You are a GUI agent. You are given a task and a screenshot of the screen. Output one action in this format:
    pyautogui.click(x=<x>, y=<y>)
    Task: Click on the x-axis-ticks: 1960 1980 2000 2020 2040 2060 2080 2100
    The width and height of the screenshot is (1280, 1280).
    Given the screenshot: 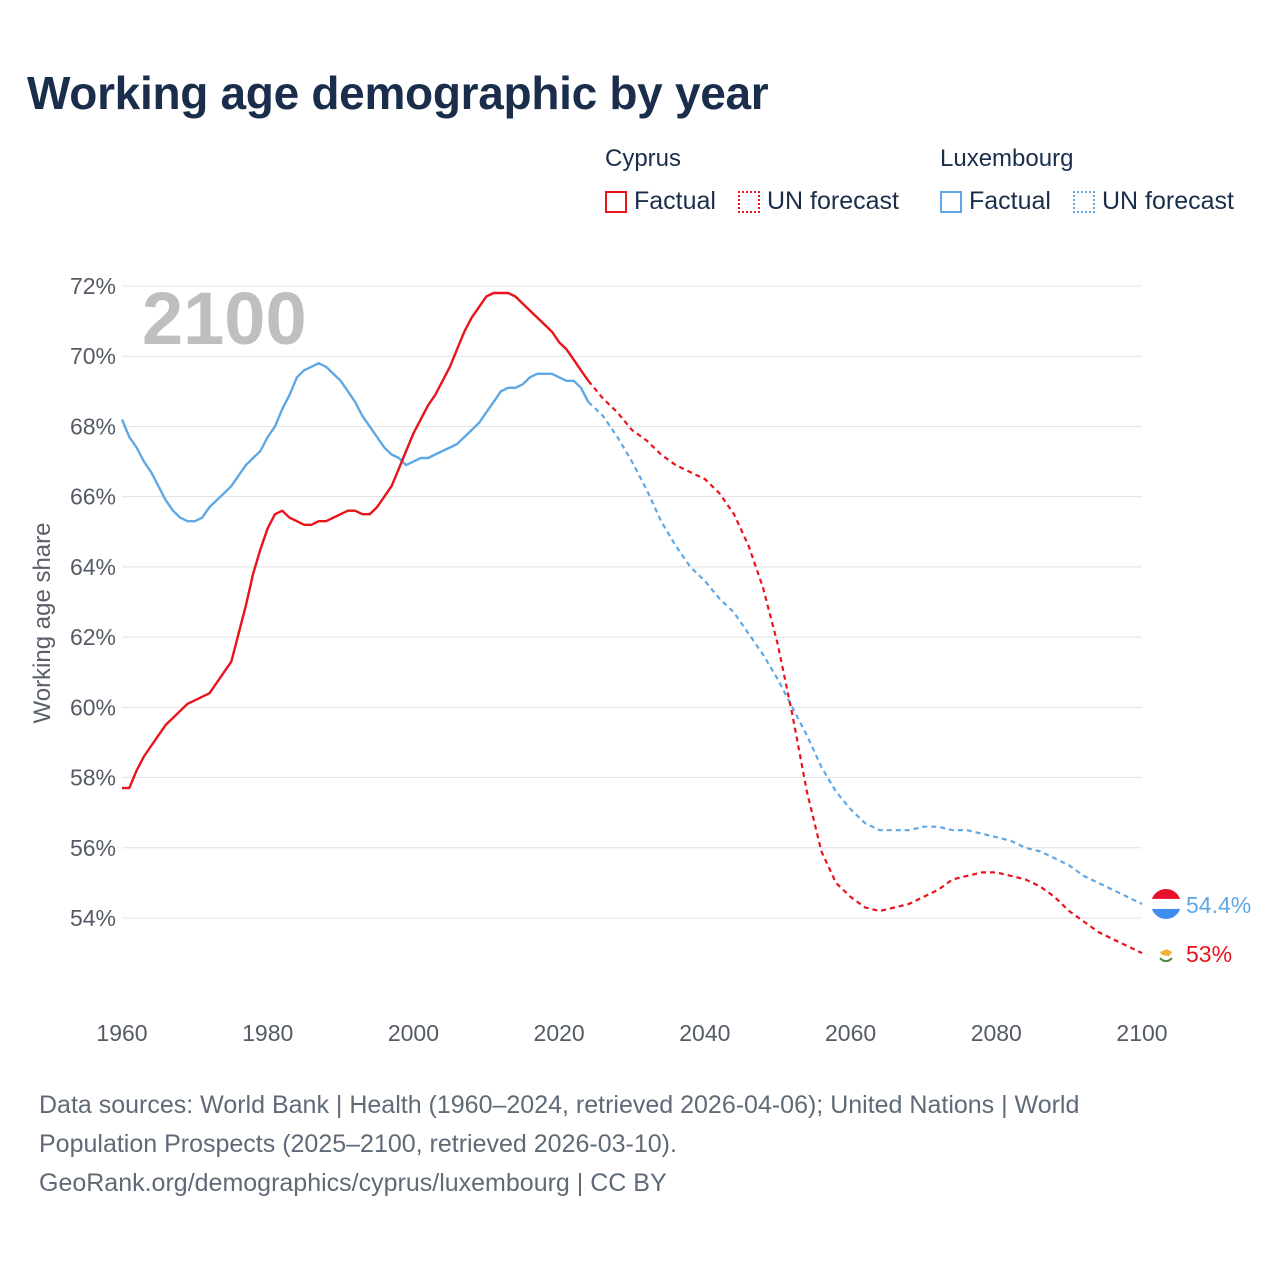 What is the action you would take?
    pyautogui.click(x=631, y=1033)
    